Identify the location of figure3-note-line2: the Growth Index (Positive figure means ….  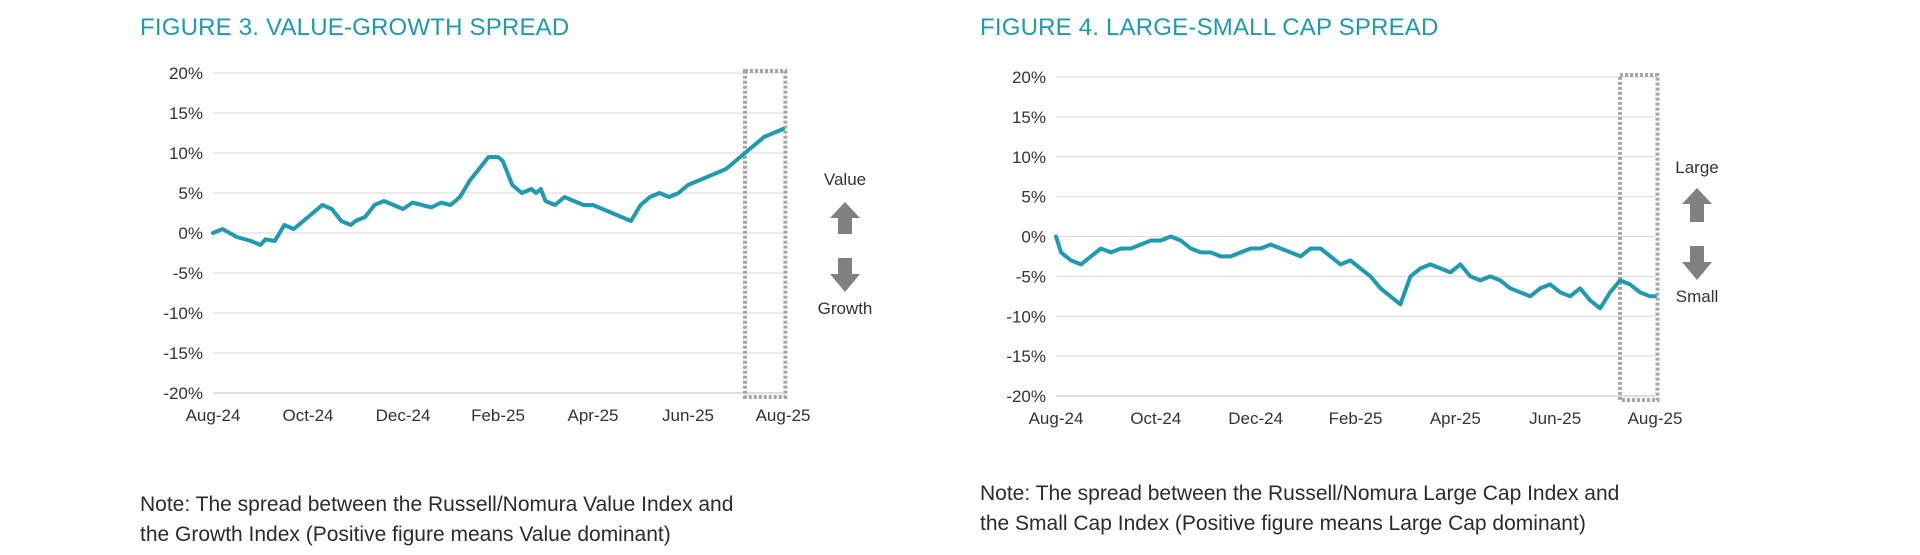
(405, 534).